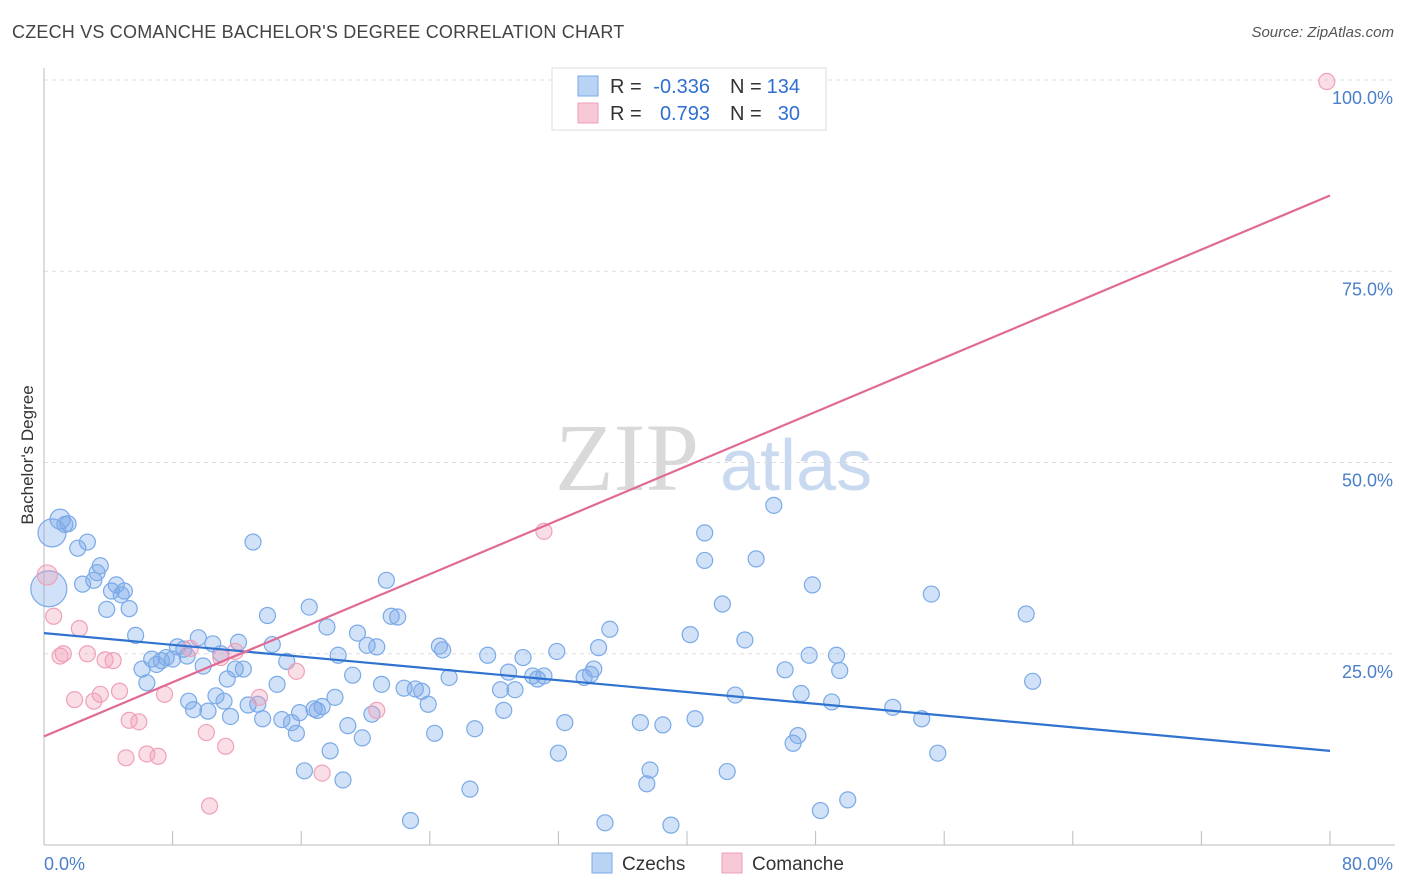 This screenshot has width=1406, height=892. What do you see at coordinates (1367, 481) in the screenshot?
I see `y-tick-label: 50.0%` at bounding box center [1367, 481].